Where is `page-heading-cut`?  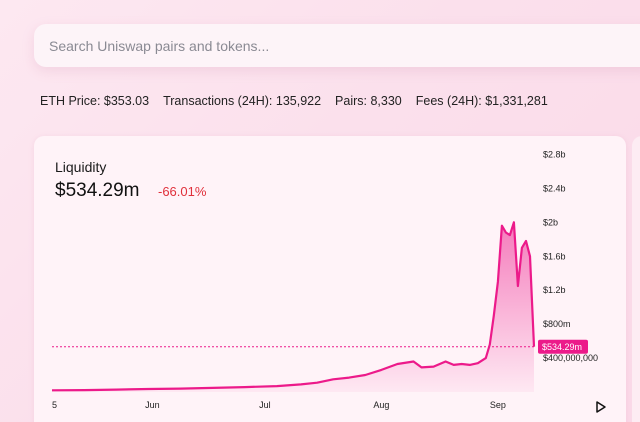 page-heading-cut is located at coordinates (170, 2).